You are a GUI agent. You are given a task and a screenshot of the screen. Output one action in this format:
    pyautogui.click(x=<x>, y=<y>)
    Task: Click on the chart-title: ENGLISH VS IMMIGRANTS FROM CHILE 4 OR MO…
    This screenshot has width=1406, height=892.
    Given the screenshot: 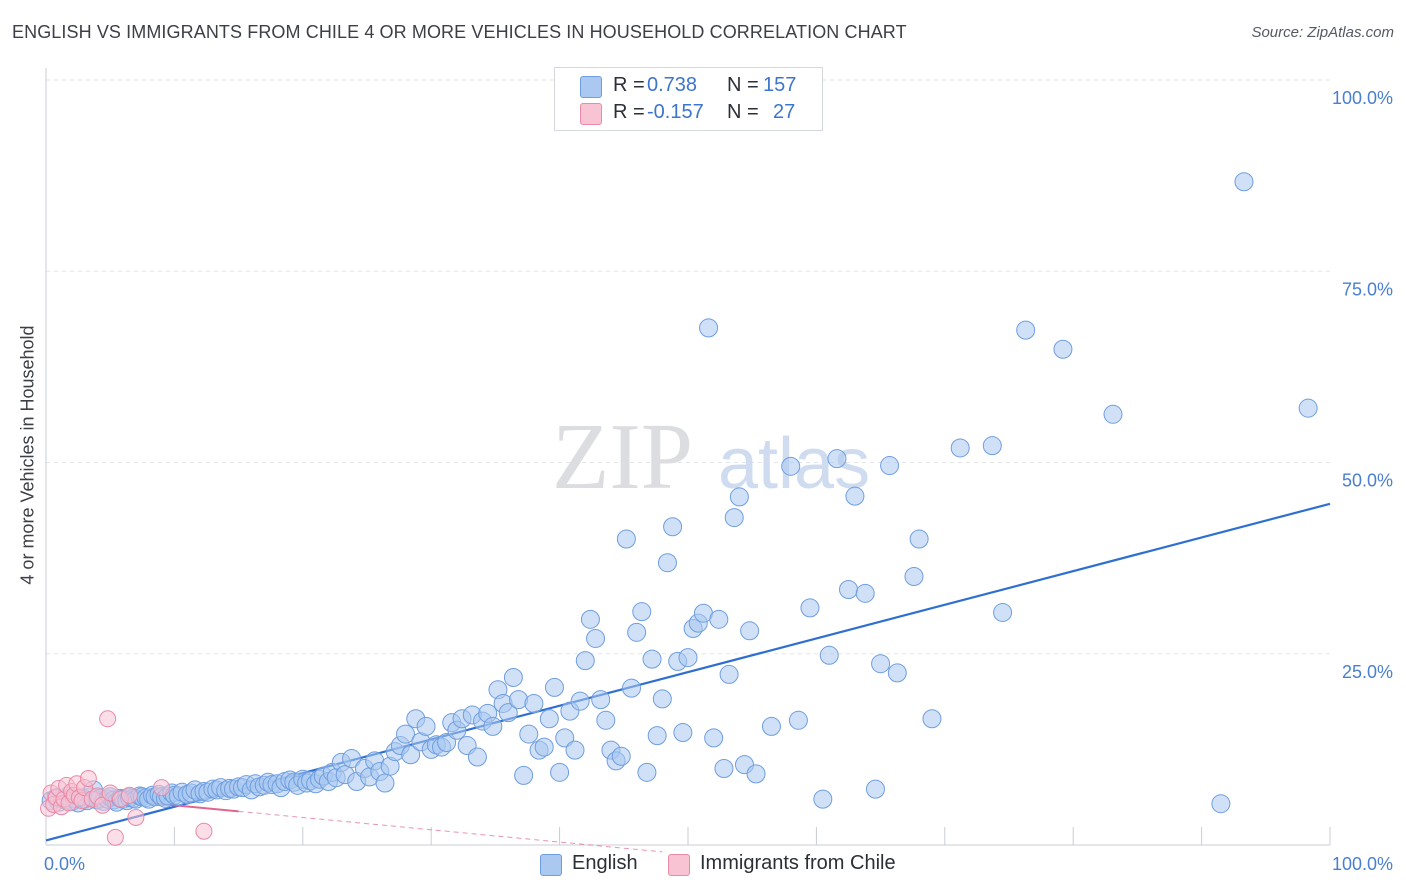 What is the action you would take?
    pyautogui.click(x=459, y=32)
    